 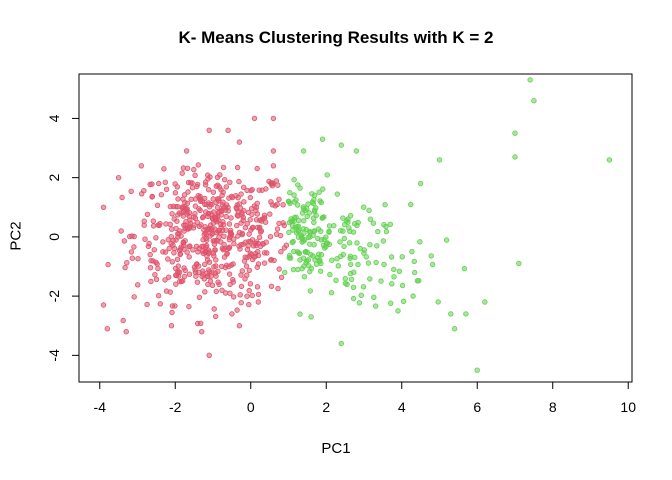 What do you see at coordinates (16, 236) in the screenshot?
I see `y-axis-label: PC2` at bounding box center [16, 236].